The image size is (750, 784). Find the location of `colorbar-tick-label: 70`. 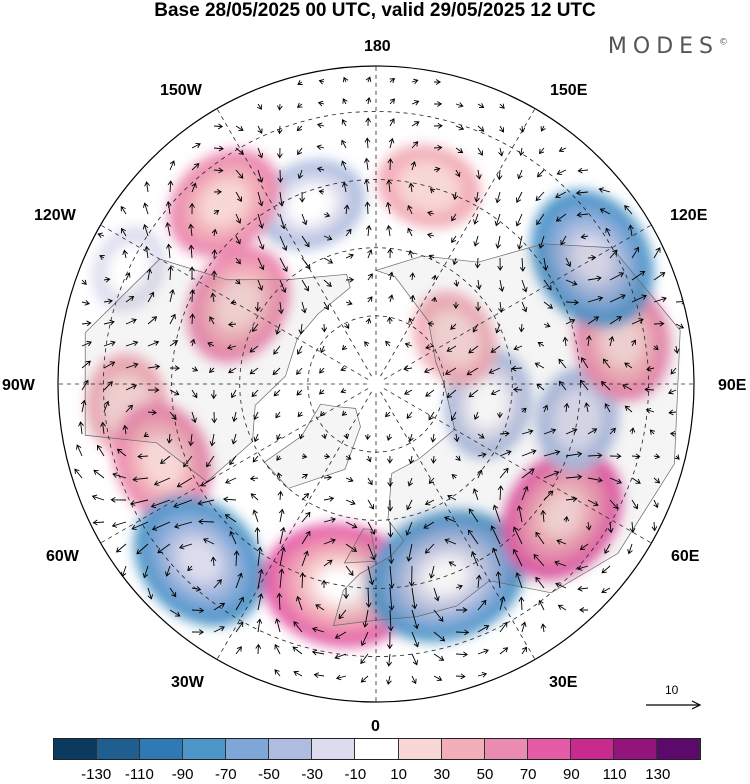

colorbar-tick-label: 70 is located at coordinates (528, 774).